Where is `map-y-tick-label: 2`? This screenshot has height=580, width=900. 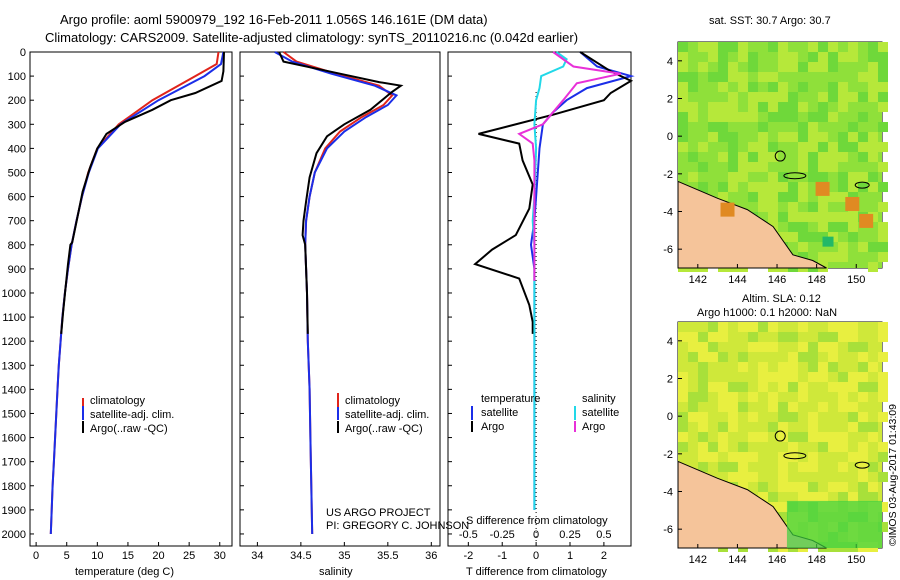
map-y-tick-label: 2 is located at coordinates (670, 380).